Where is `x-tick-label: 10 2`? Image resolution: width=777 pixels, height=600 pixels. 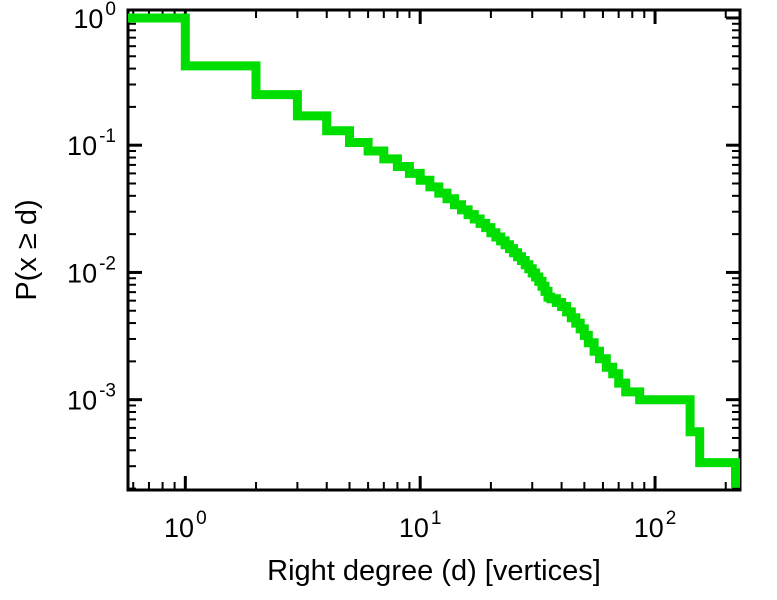
x-tick-label: 10 2 is located at coordinates (655, 525).